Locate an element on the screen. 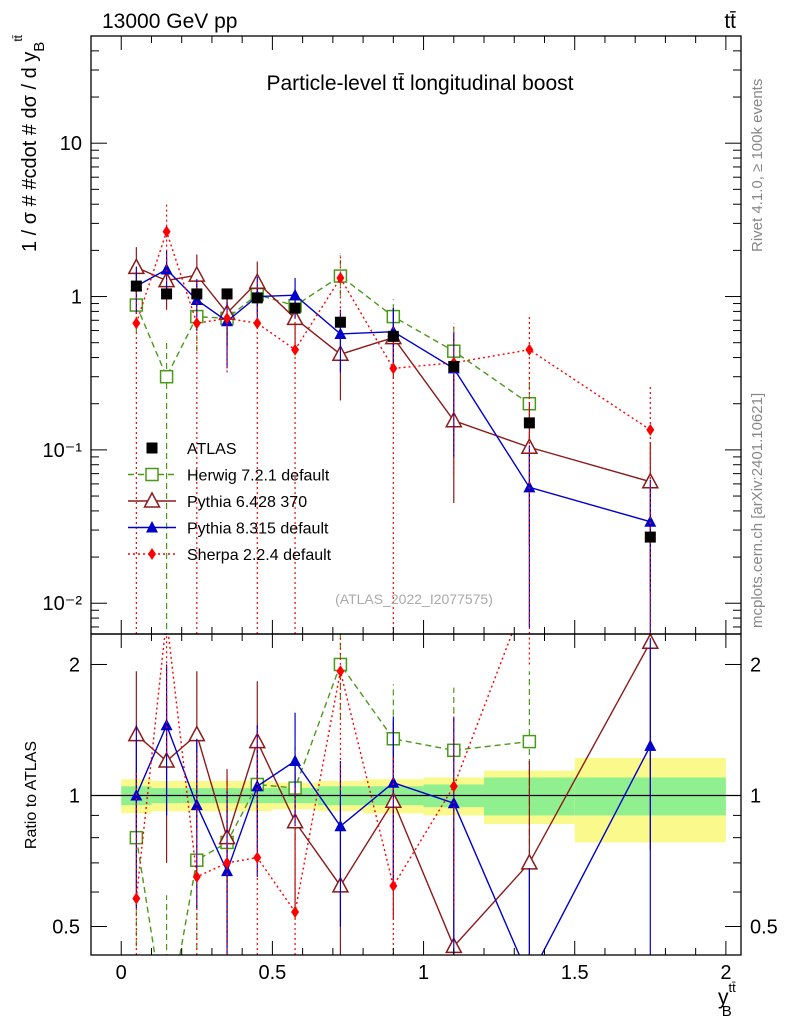  main-y-axis-label: 1 / σ # #cdot # dσ / d yBtt̄ is located at coordinates (29, 143).